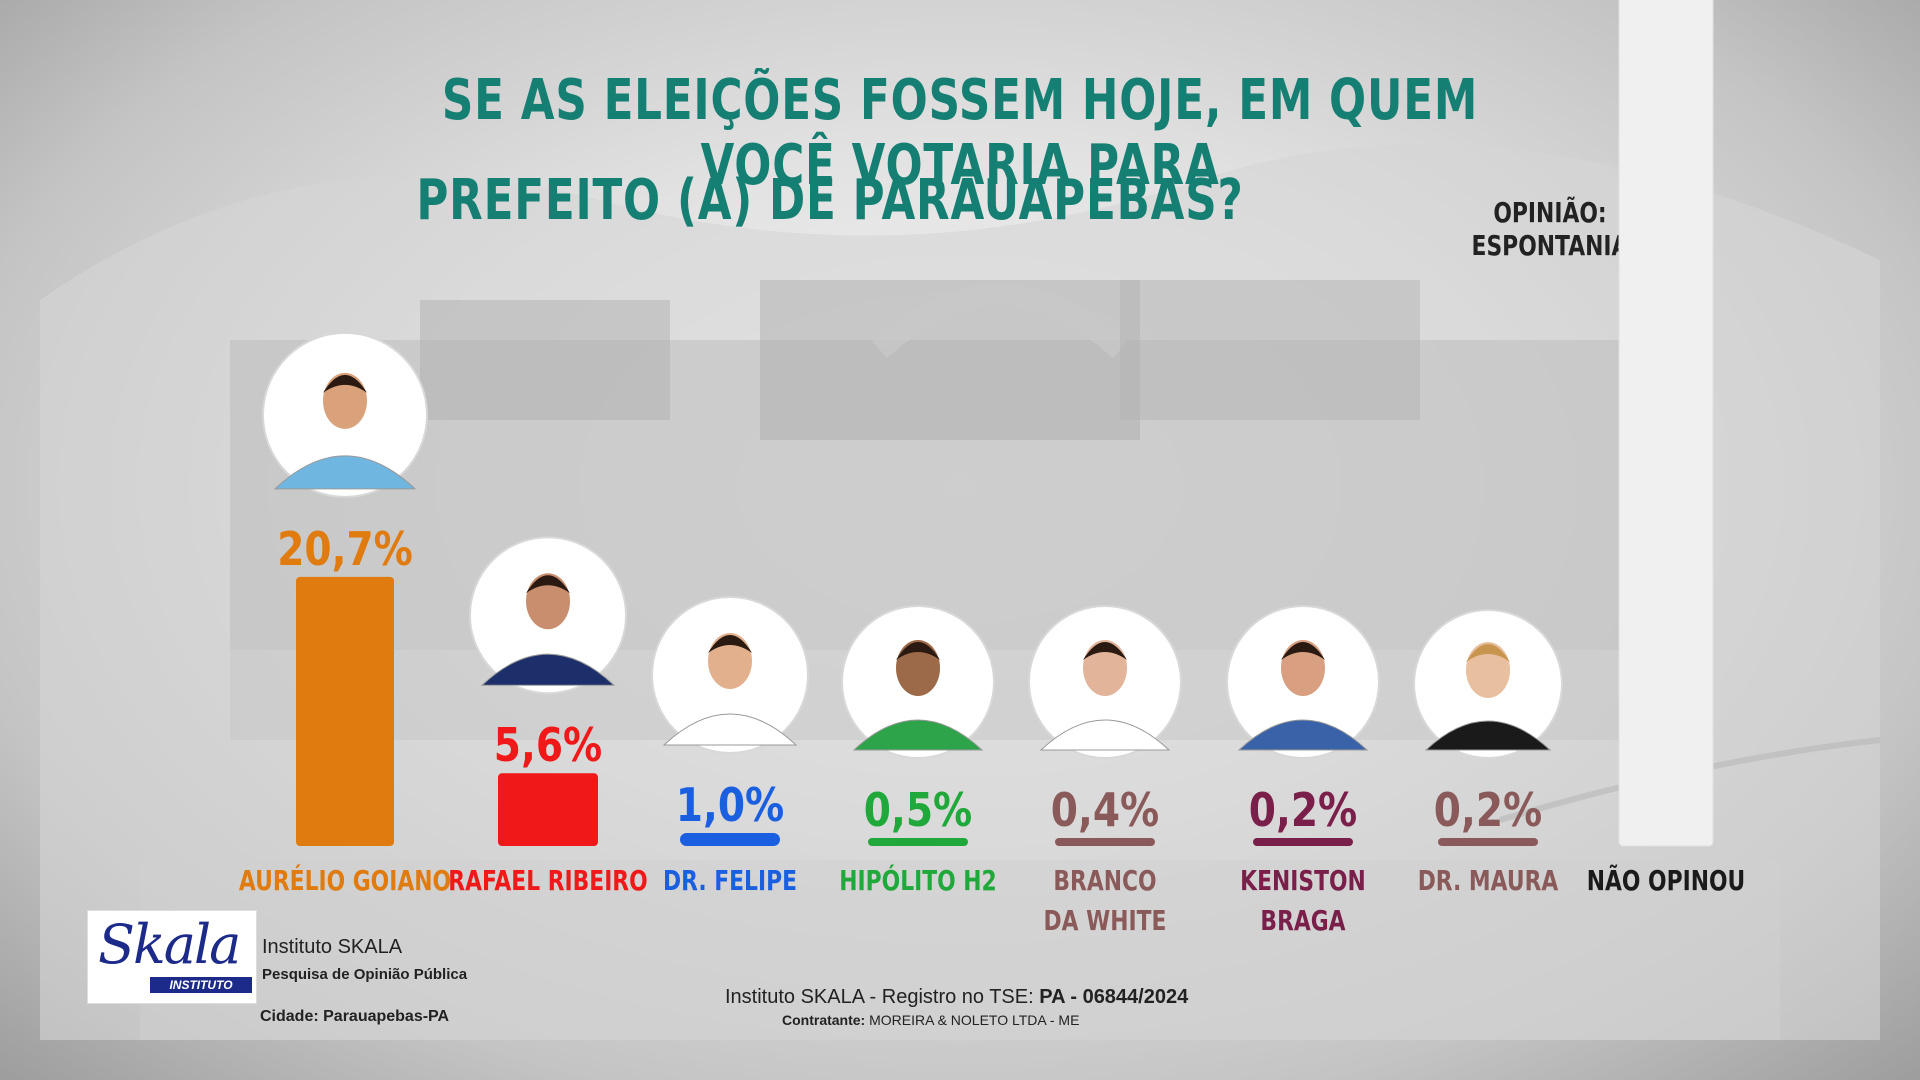 The image size is (1920, 1080). Describe the element at coordinates (1666, 880) in the screenshot. I see `category-label: NÃO OPINOU` at that location.